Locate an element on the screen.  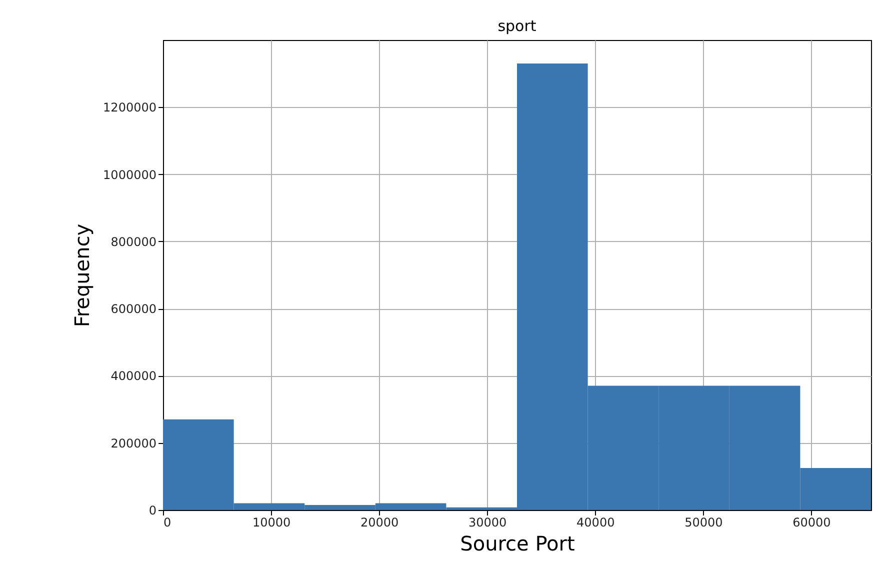
chart-title: sport is located at coordinates (517, 26).